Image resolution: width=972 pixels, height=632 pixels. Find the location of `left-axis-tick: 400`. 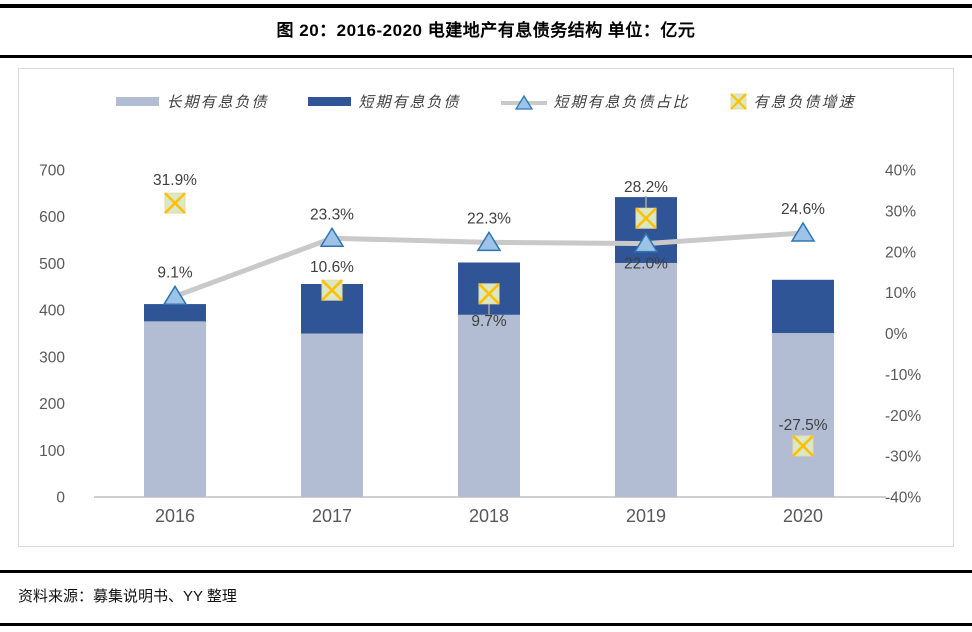

left-axis-tick: 400 is located at coordinates (52, 311).